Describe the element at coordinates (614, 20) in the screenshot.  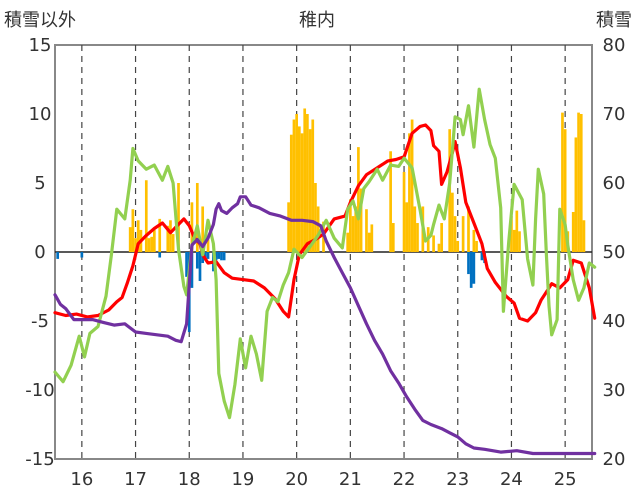
I see `y-axis-right-label: 積雪` at that location.